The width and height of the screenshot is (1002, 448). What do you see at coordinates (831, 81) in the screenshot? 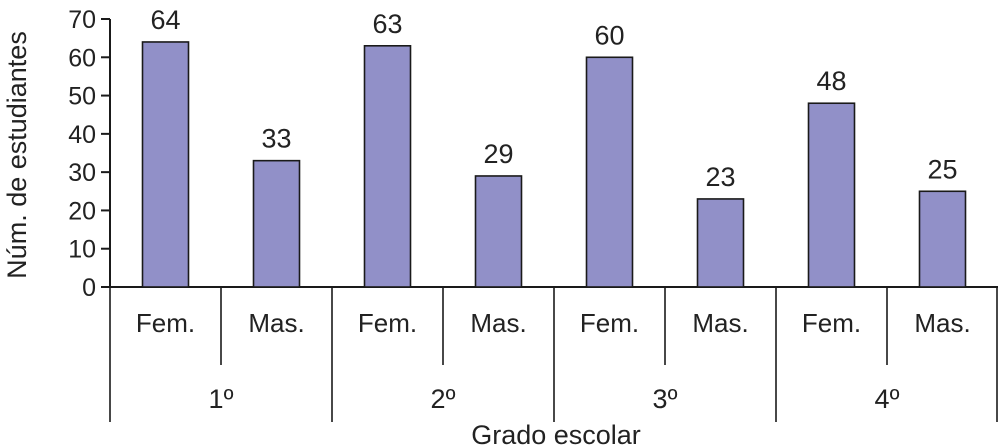
I see `bar-value-label: 48` at bounding box center [831, 81].